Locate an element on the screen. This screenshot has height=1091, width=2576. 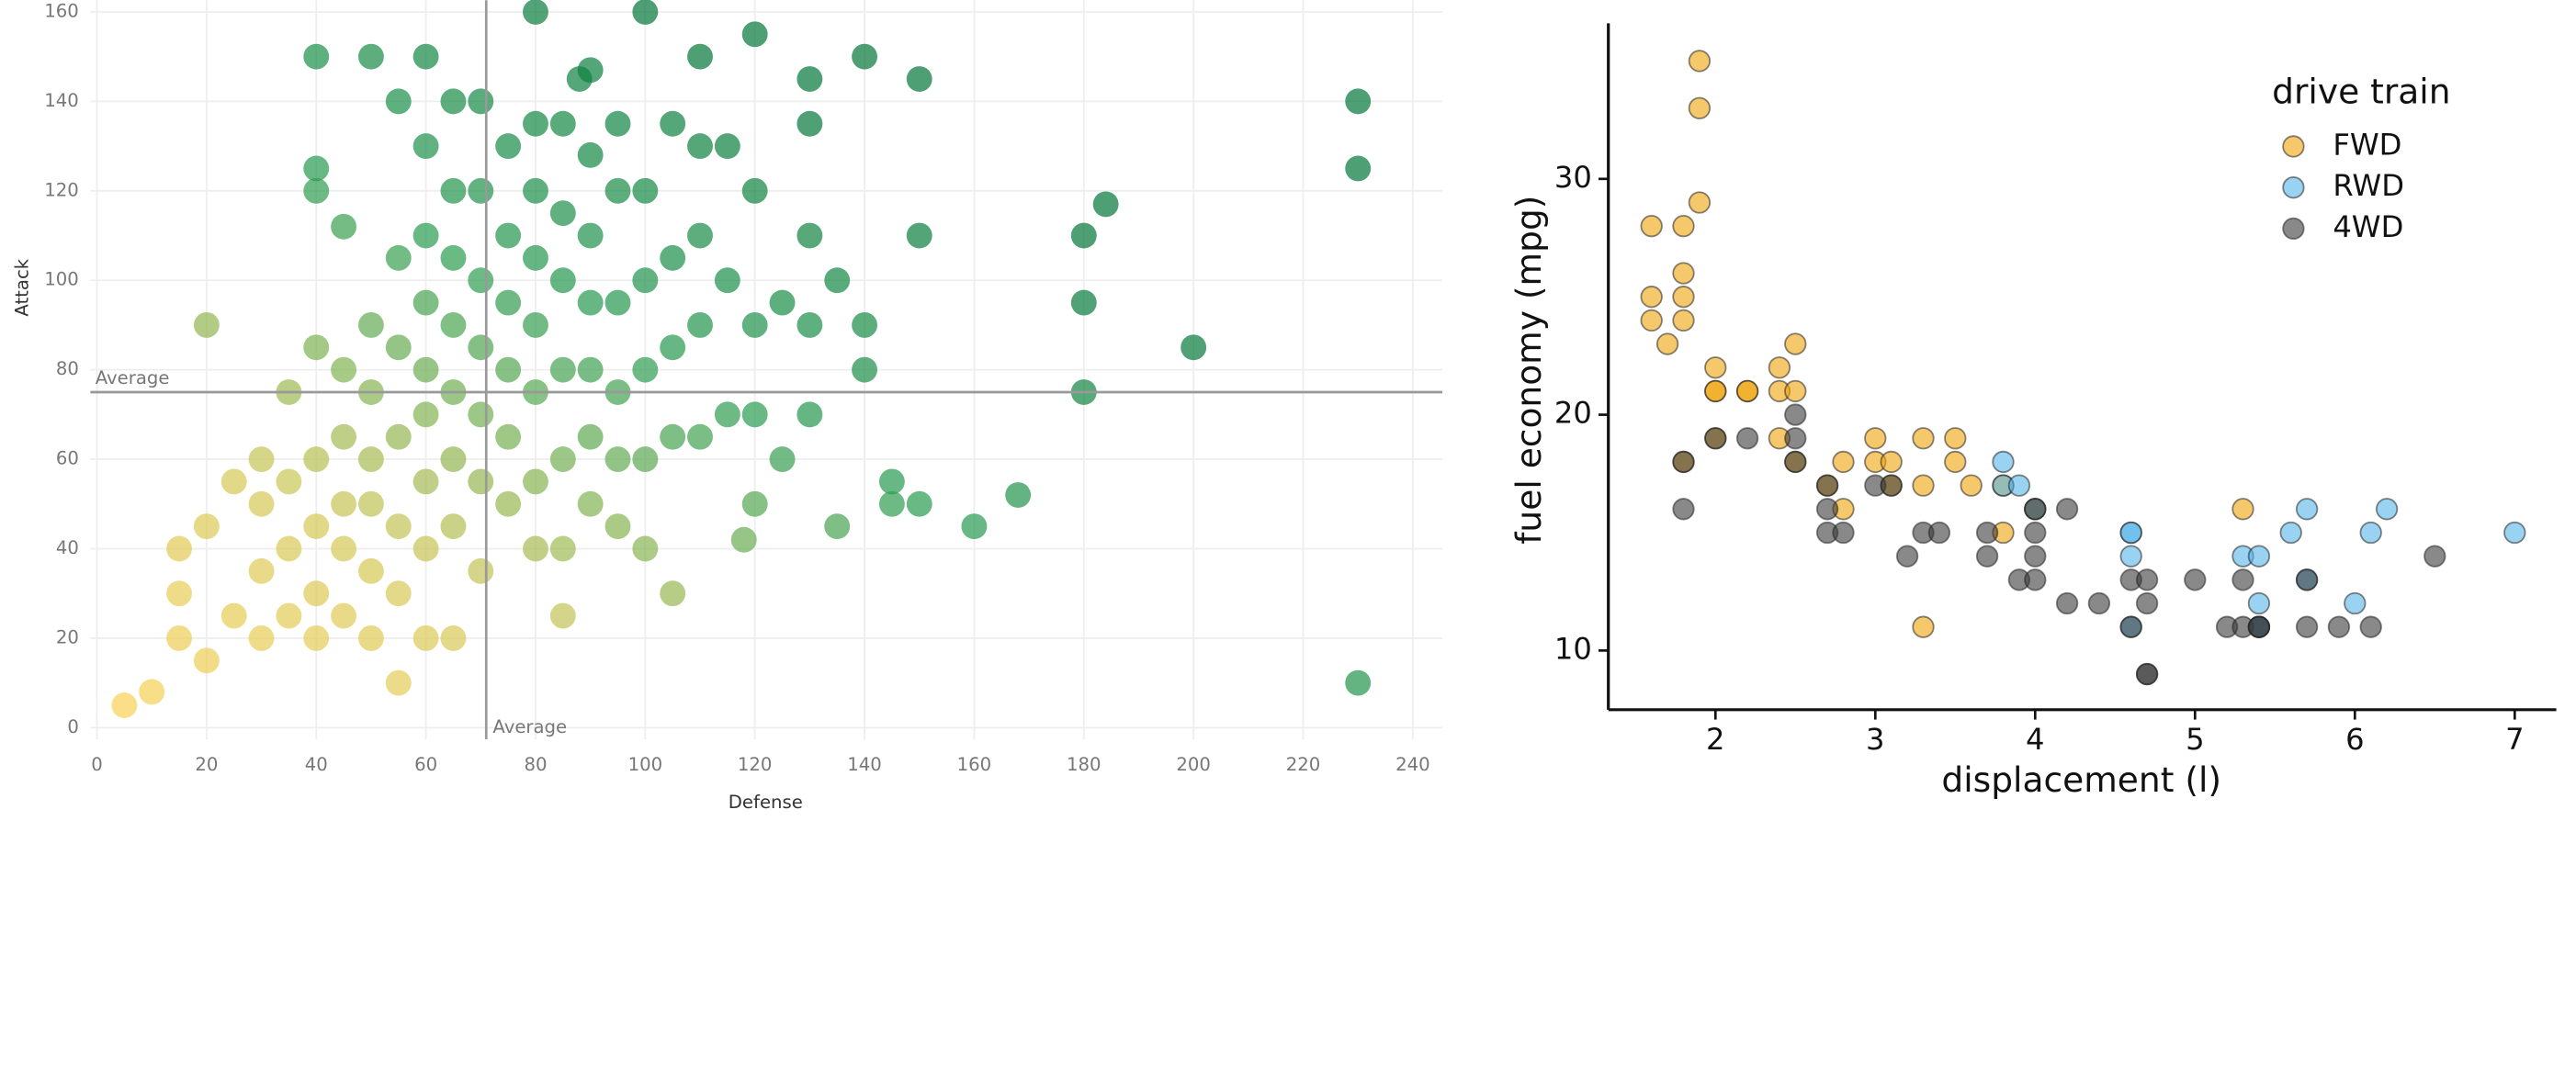
x-tick-label: 120 is located at coordinates (755, 764).